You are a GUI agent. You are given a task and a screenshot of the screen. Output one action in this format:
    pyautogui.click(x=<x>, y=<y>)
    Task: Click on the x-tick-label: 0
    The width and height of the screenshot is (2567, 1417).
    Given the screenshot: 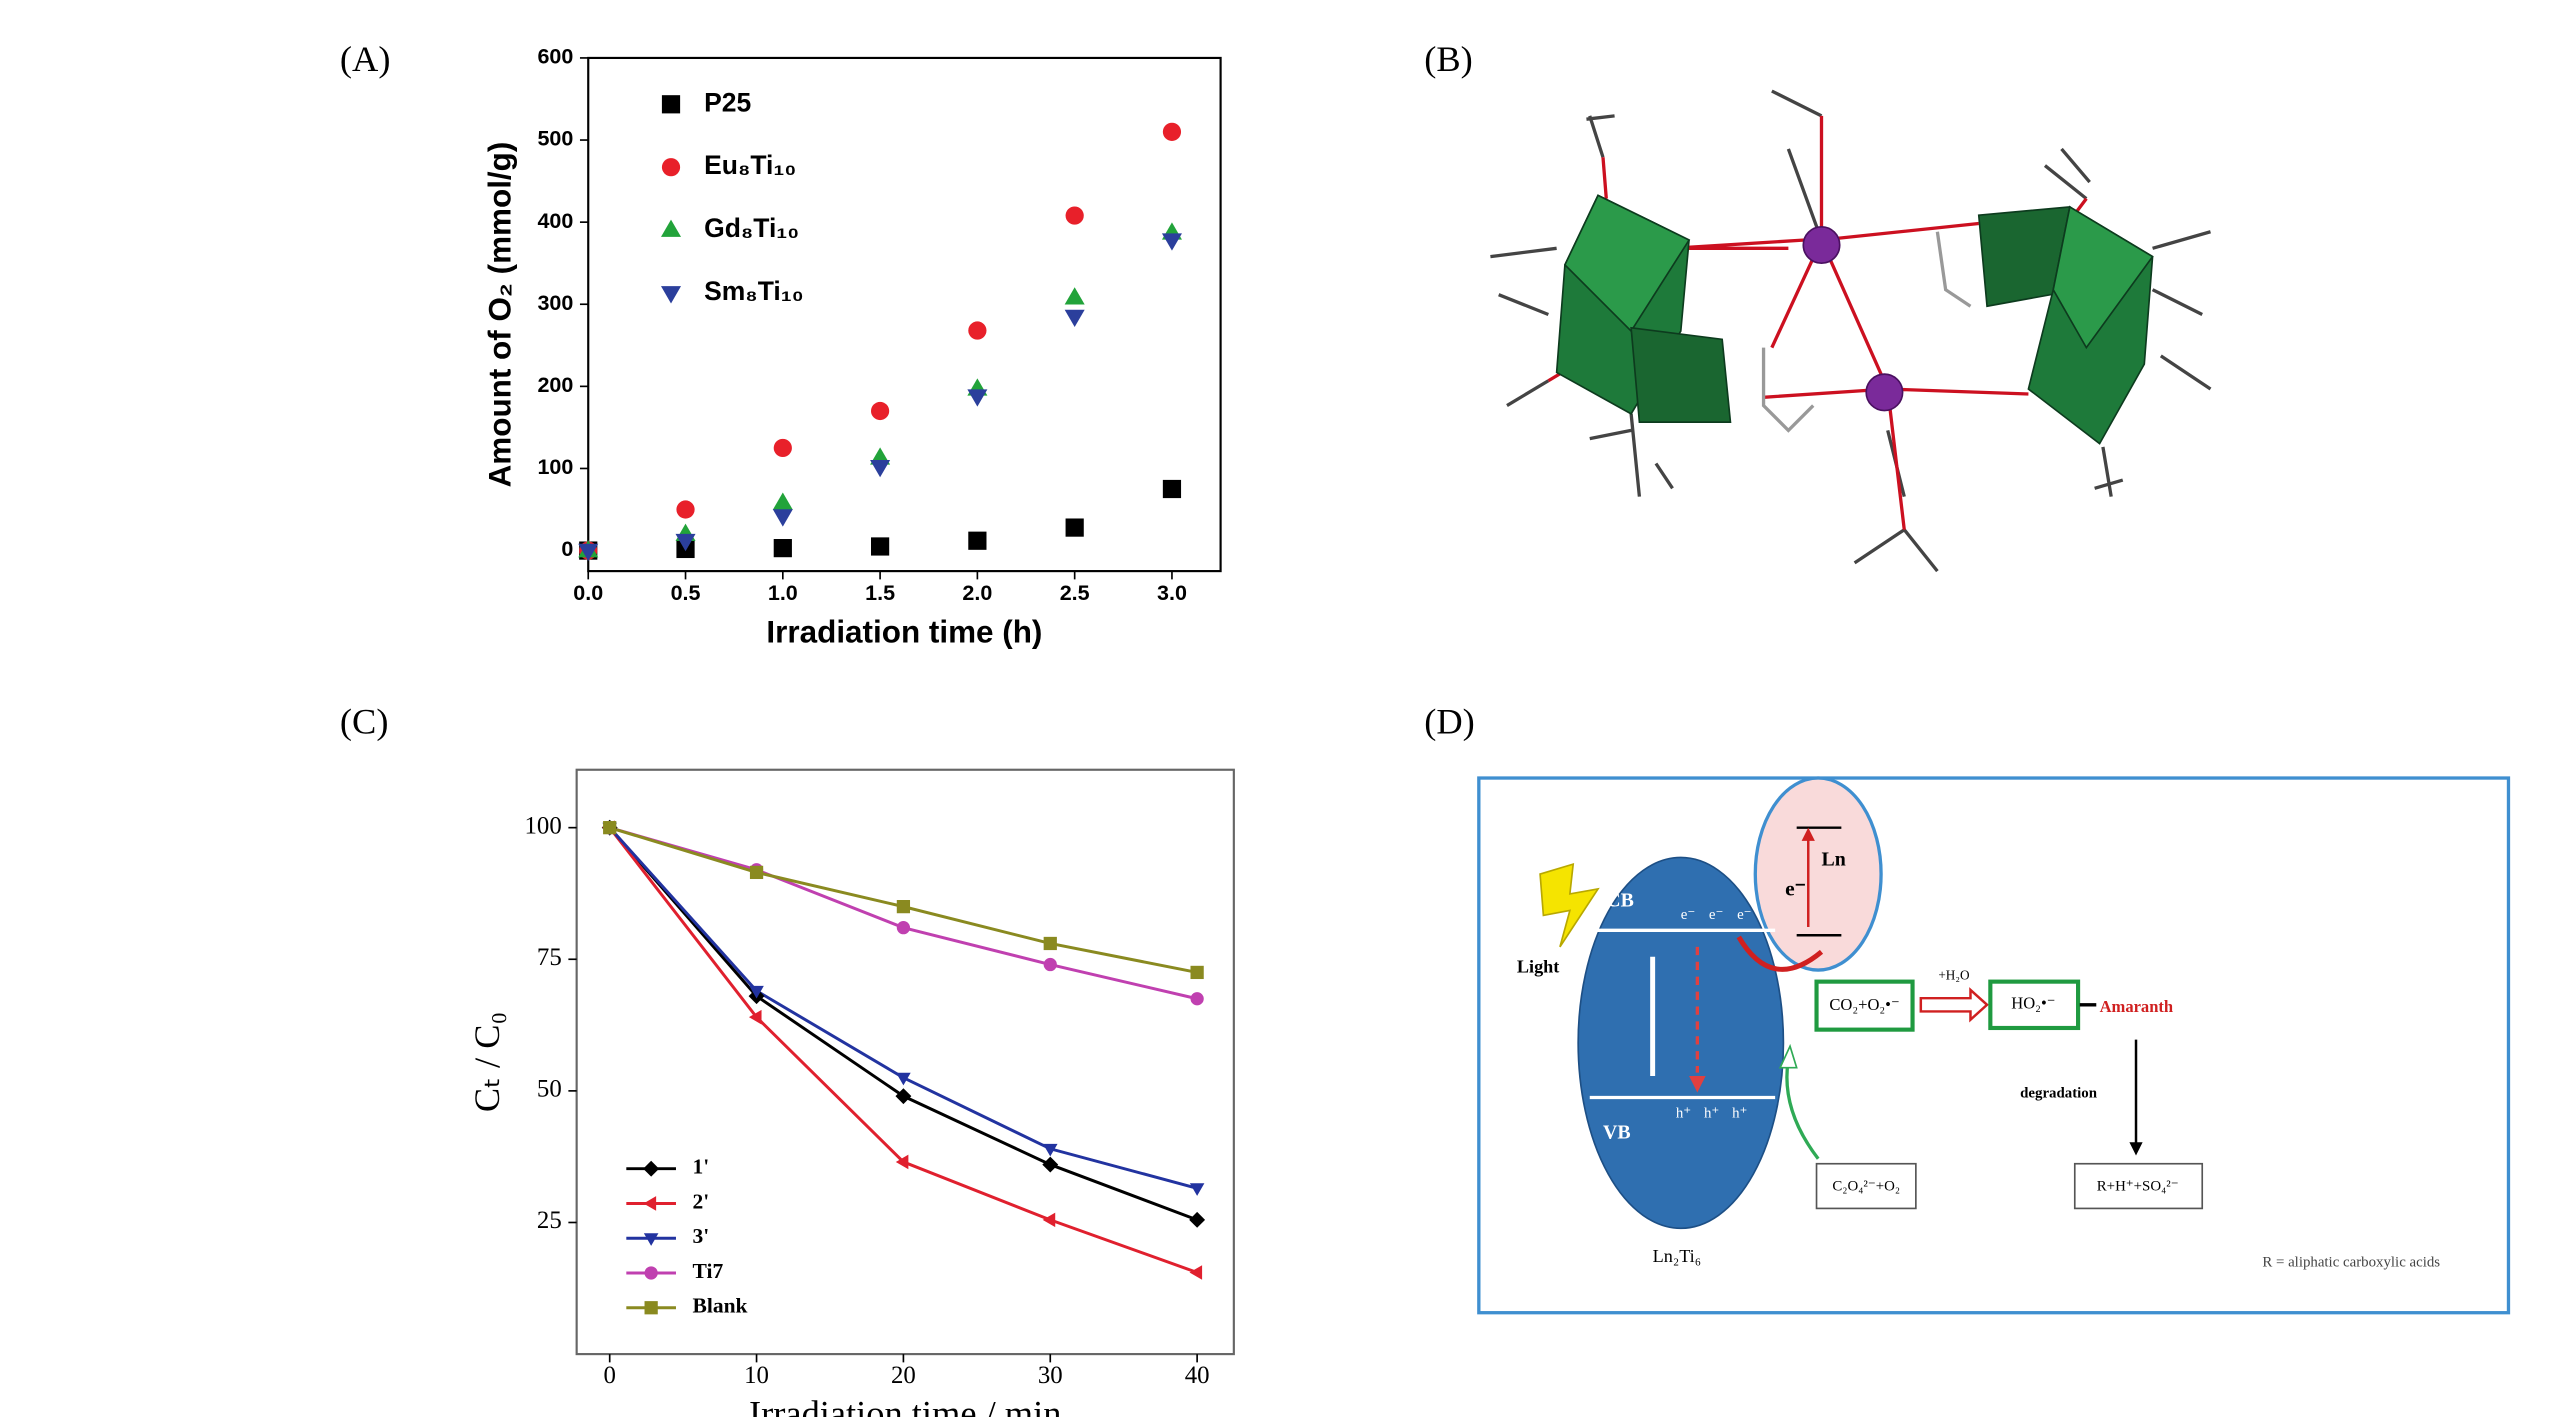 What is the action you would take?
    pyautogui.click(x=609, y=1375)
    